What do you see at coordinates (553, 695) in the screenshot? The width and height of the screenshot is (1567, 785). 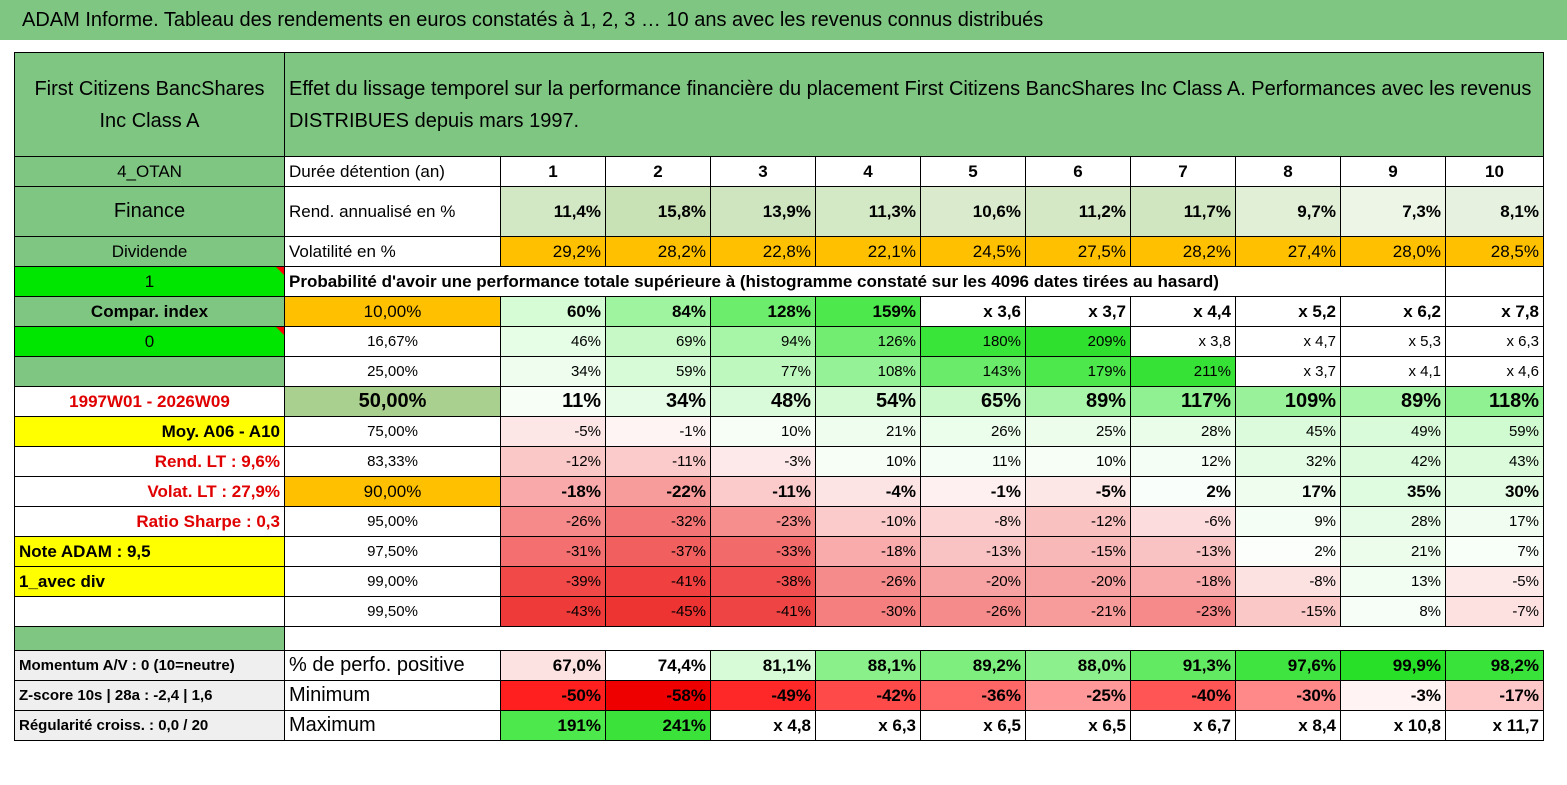 I see `minimum-cell: -50%` at bounding box center [553, 695].